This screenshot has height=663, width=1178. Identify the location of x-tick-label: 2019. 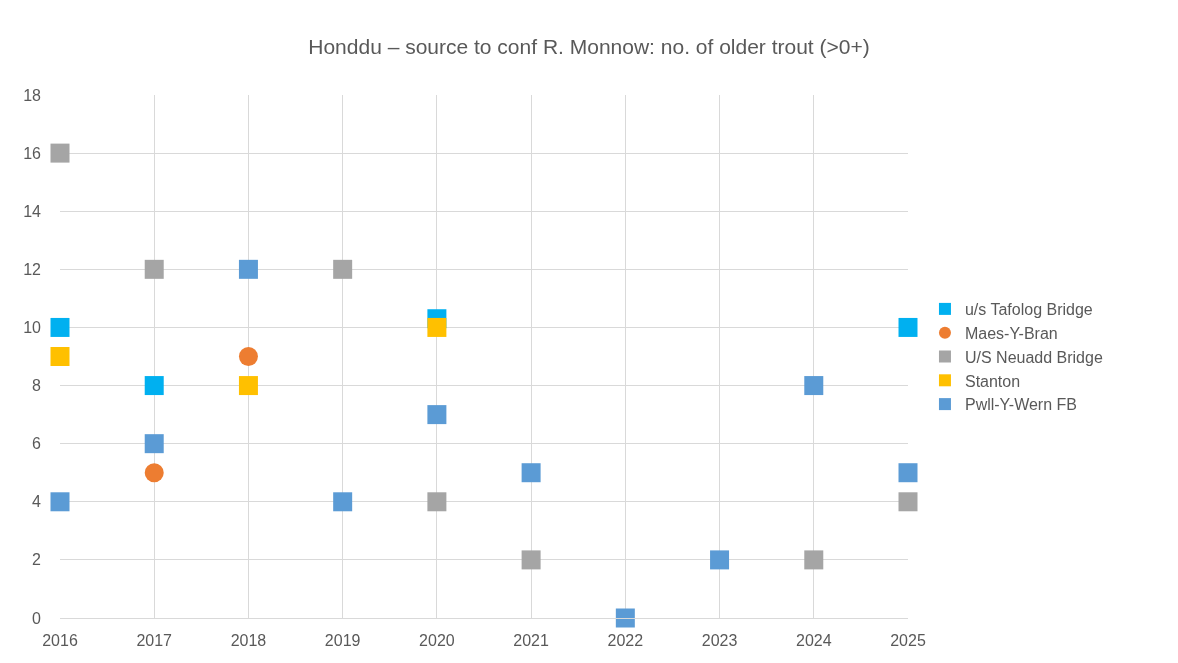
(342, 641).